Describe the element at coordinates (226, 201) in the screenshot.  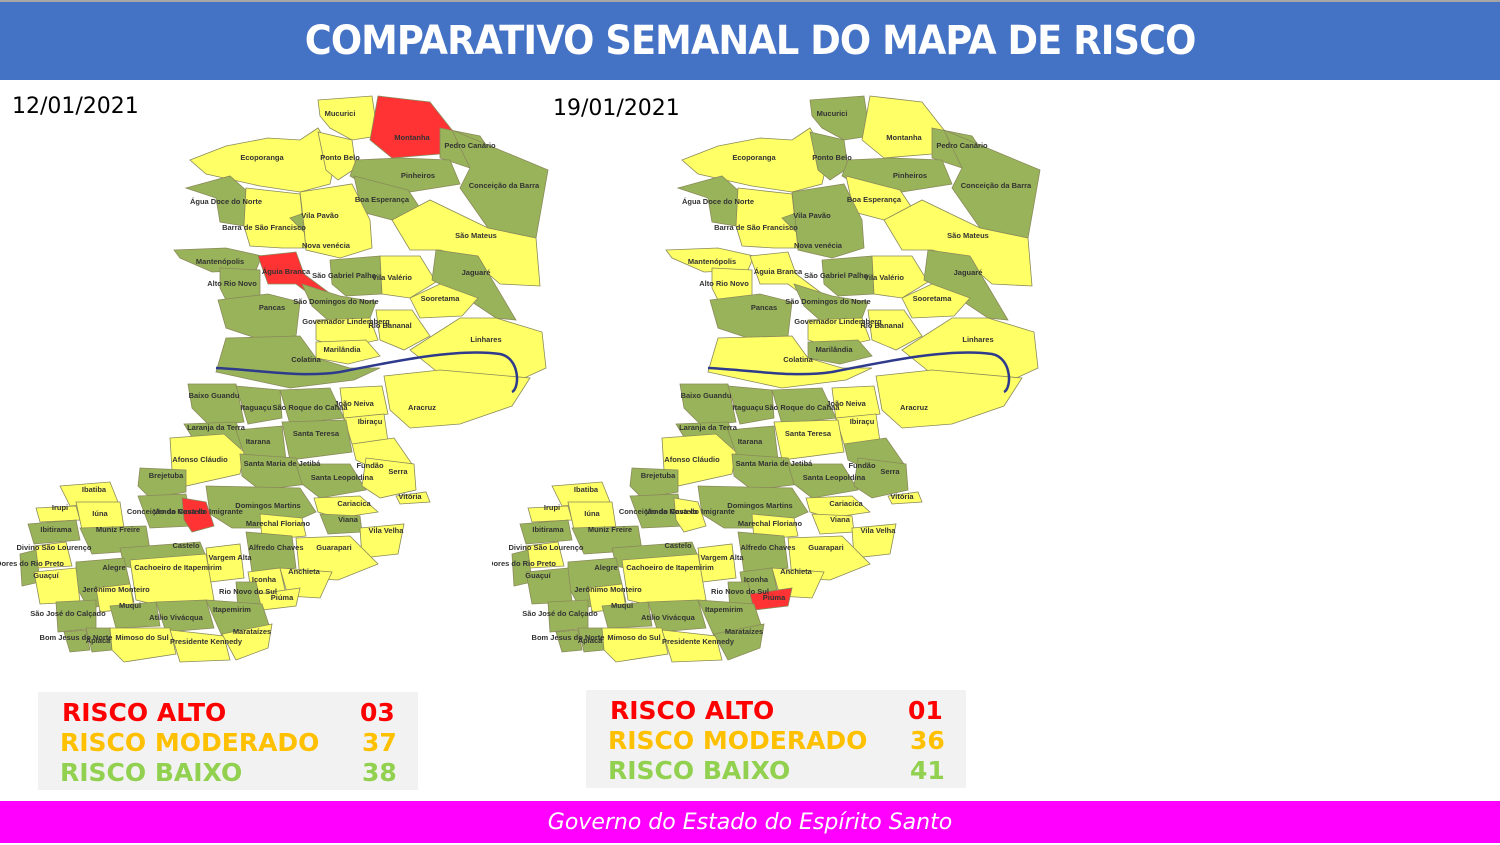
I see `municipality-label: Água Doce do Norte` at that location.